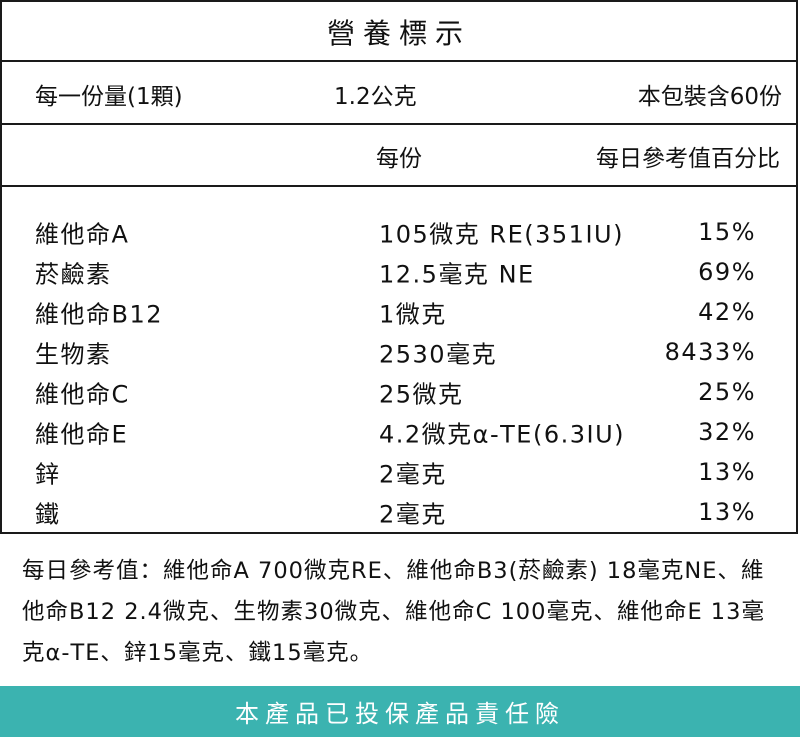  I want to click on nutrient-row: 維他命B12 1微克 42%, so click(399, 312).